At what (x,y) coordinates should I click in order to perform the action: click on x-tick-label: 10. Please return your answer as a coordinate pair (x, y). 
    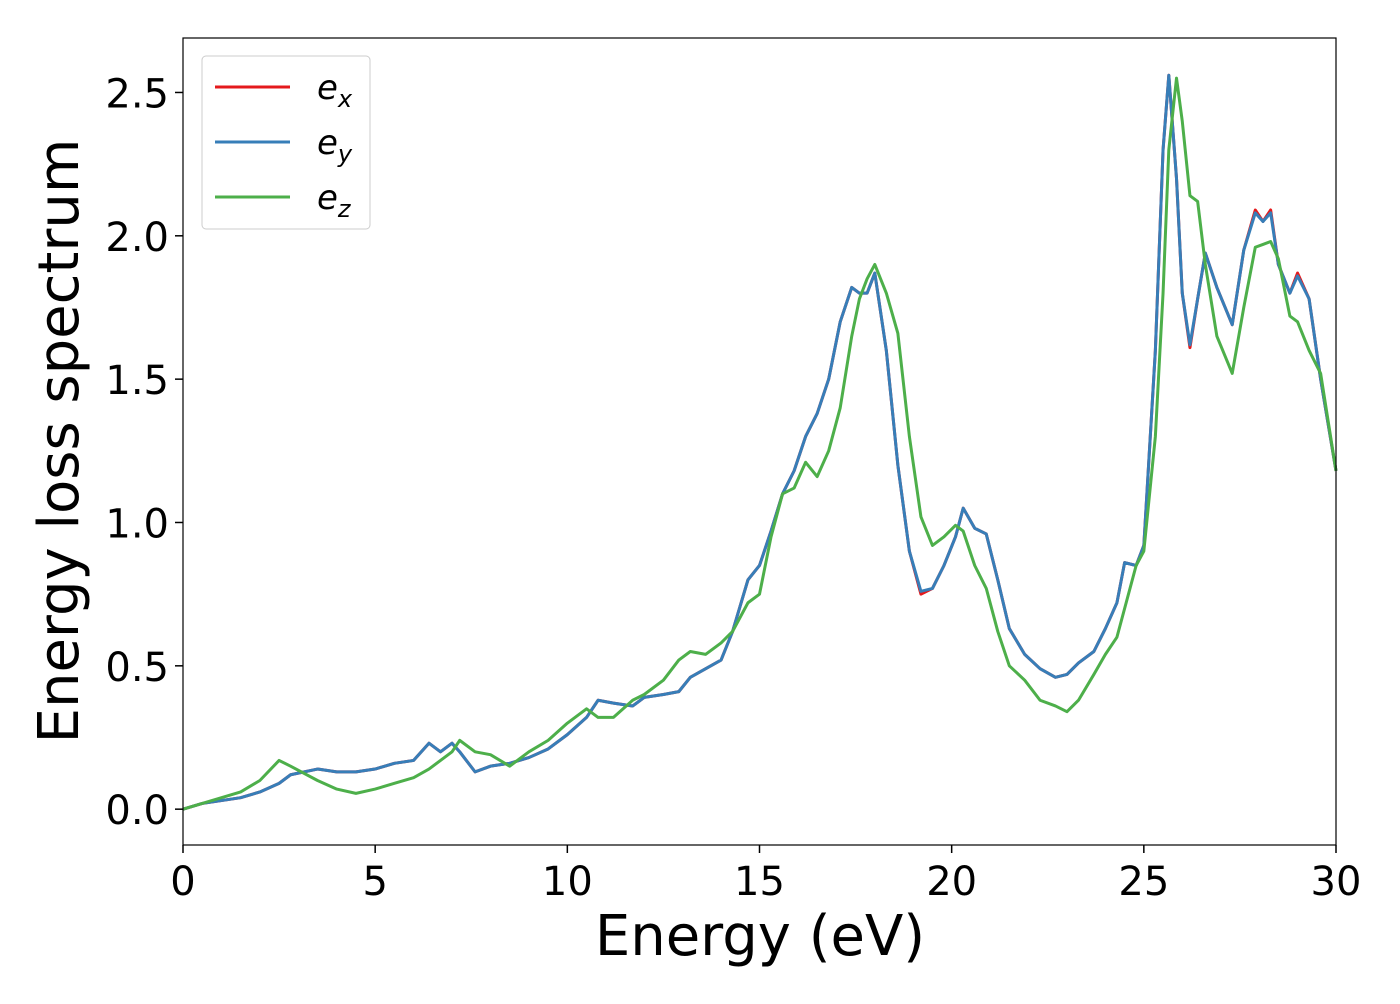
    Looking at the image, I should click on (567, 882).